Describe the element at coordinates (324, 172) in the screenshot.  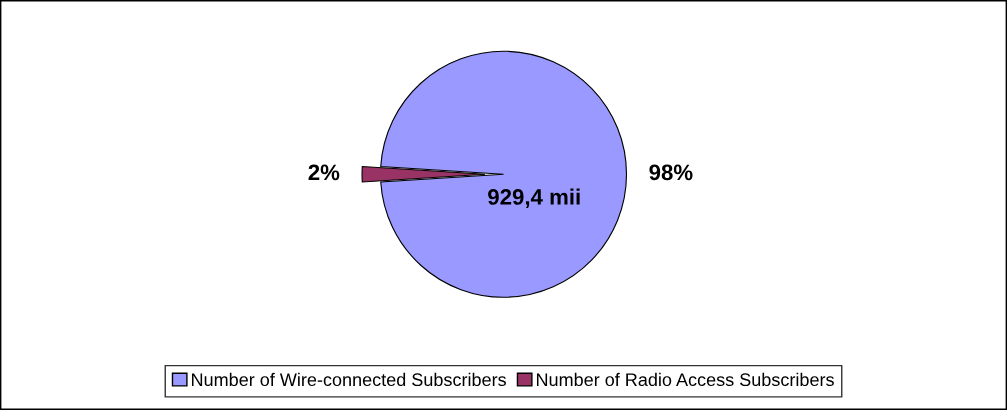
I see `data-label: 2%` at that location.